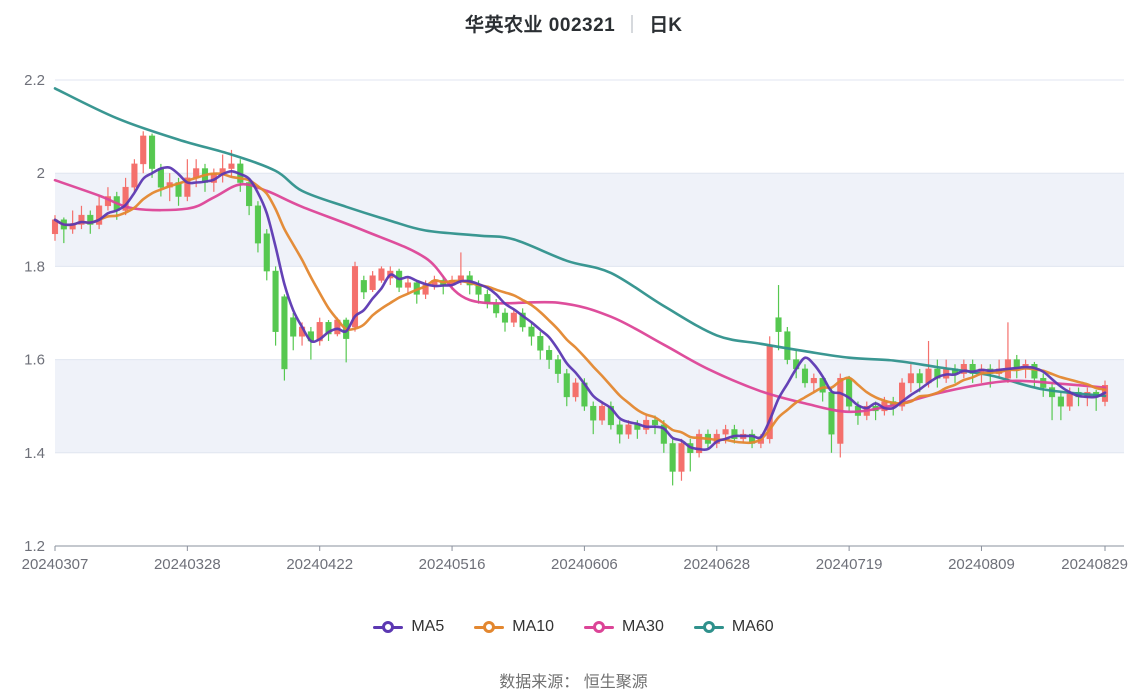 The height and width of the screenshot is (699, 1147). What do you see at coordinates (533, 626) in the screenshot?
I see `legend-label: MA10` at bounding box center [533, 626].